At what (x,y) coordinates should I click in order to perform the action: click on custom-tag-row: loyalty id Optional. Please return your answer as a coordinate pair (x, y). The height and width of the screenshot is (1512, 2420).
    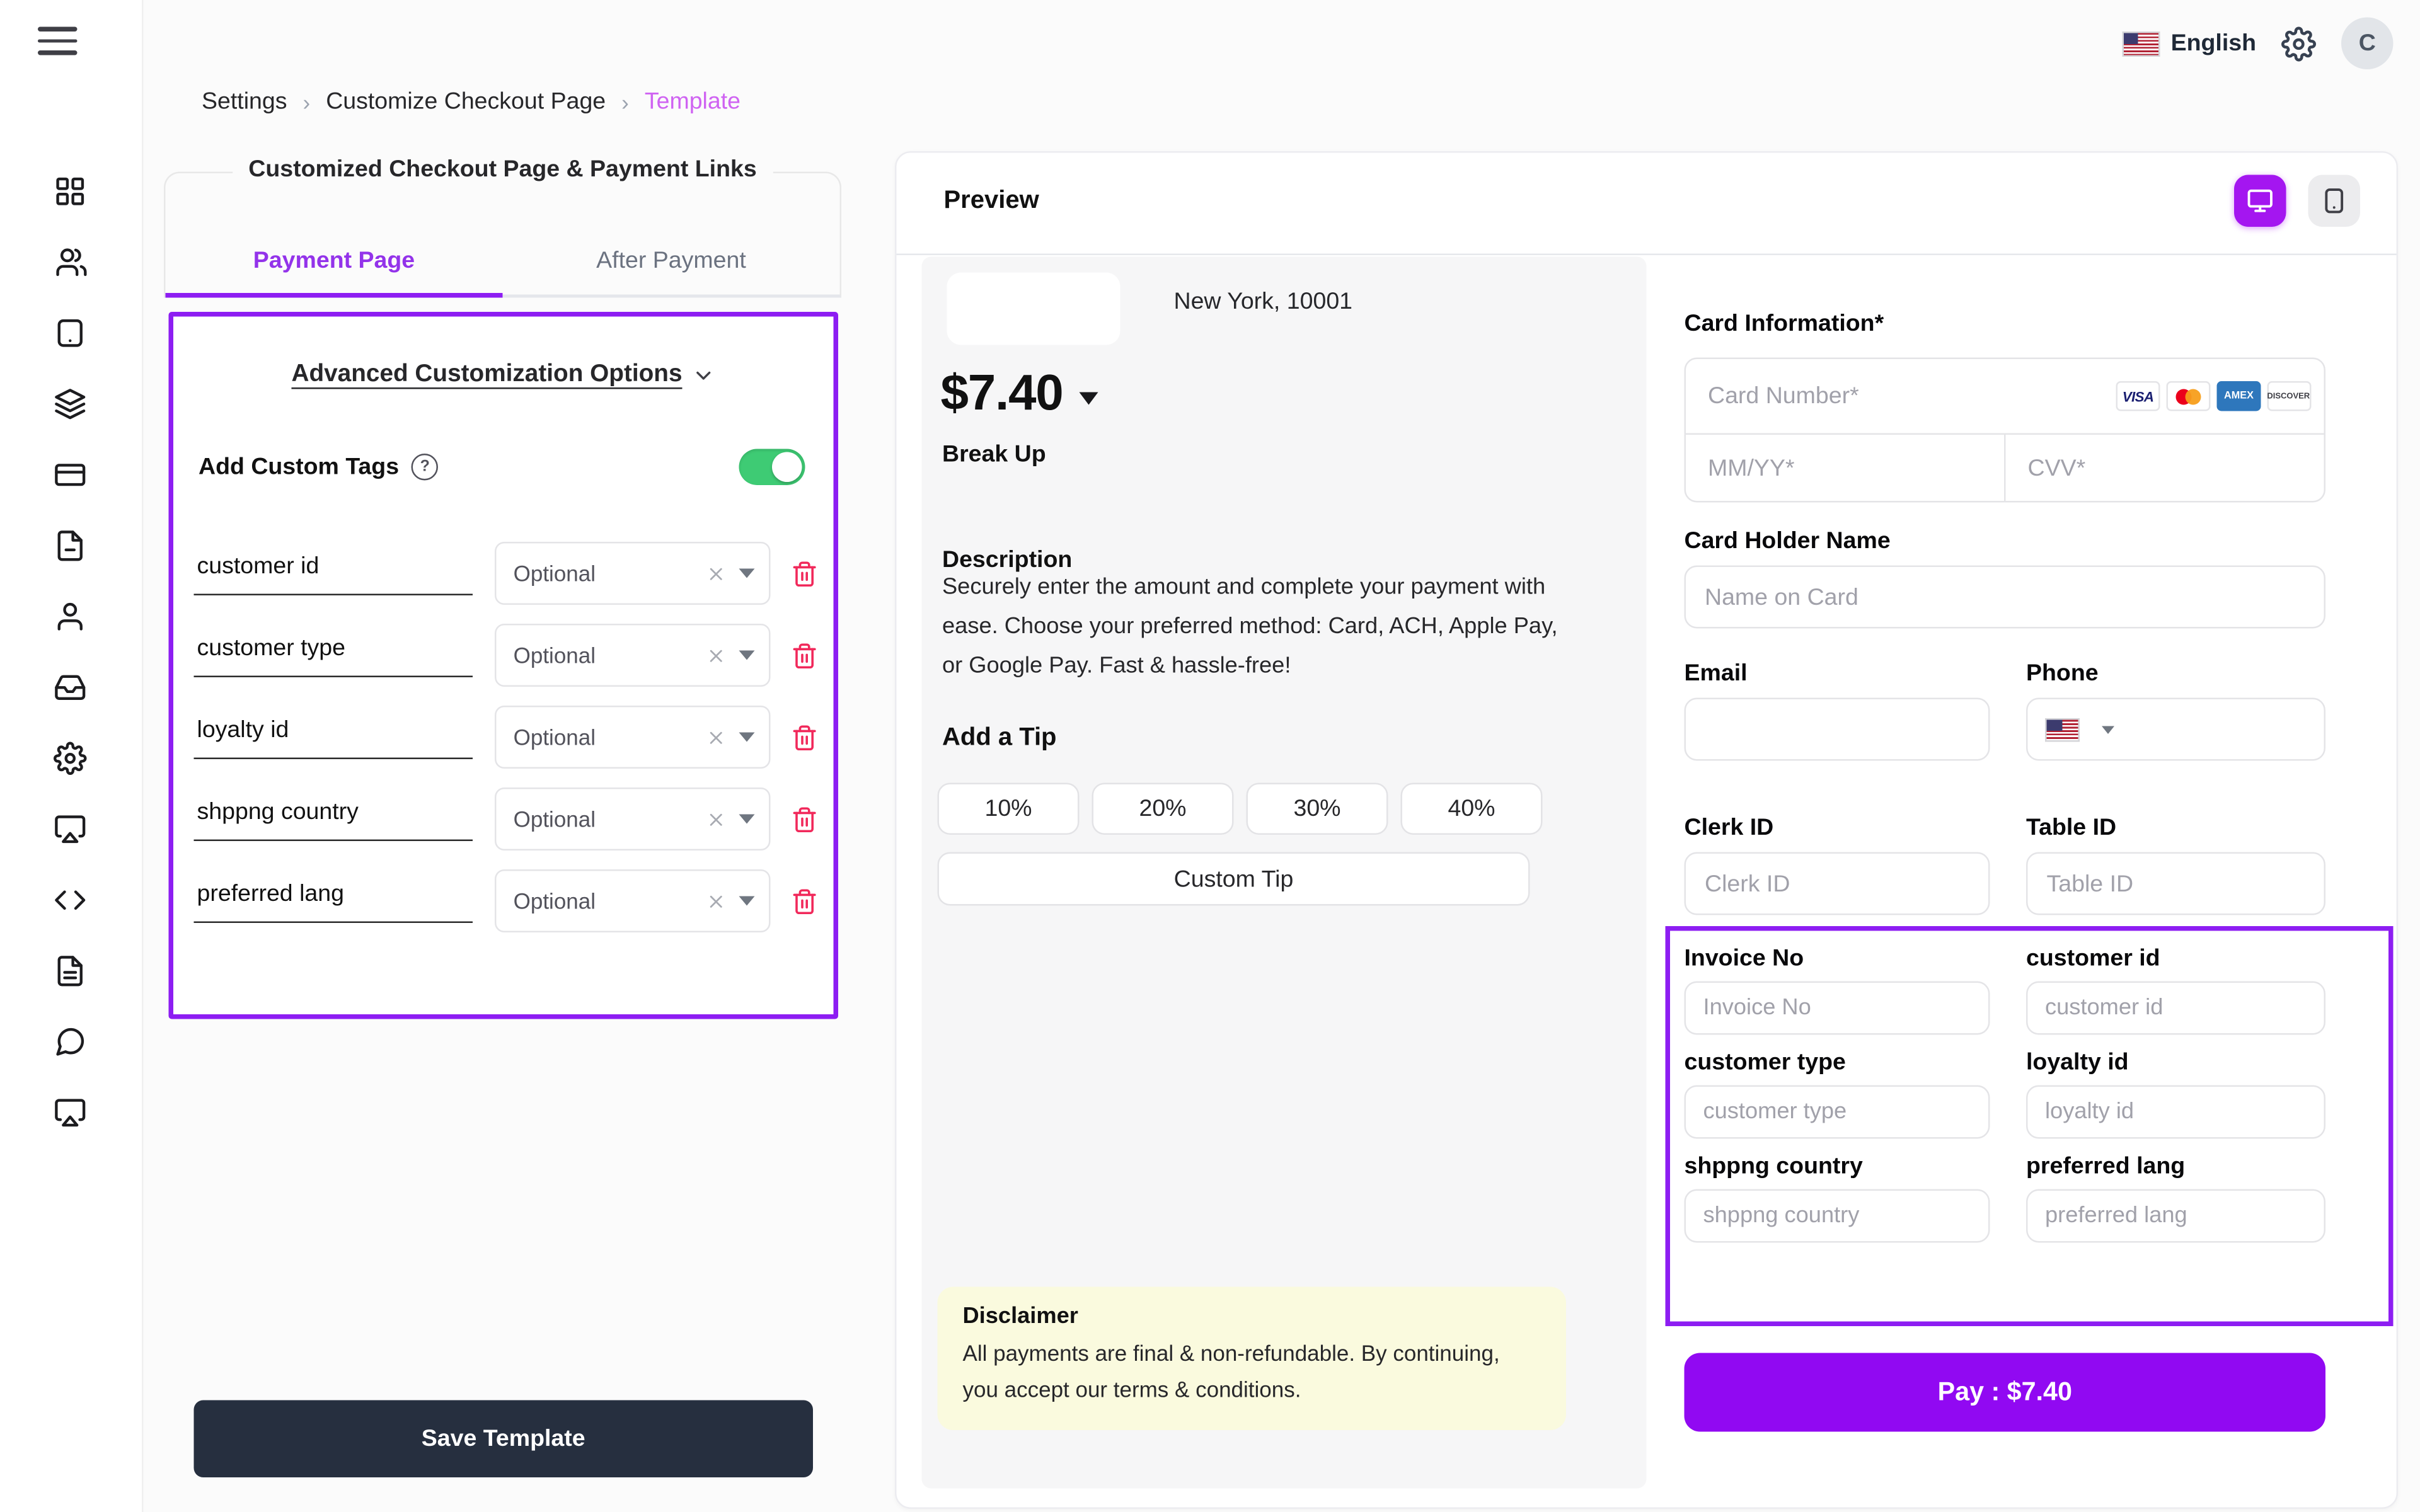
    Looking at the image, I should click on (504, 737).